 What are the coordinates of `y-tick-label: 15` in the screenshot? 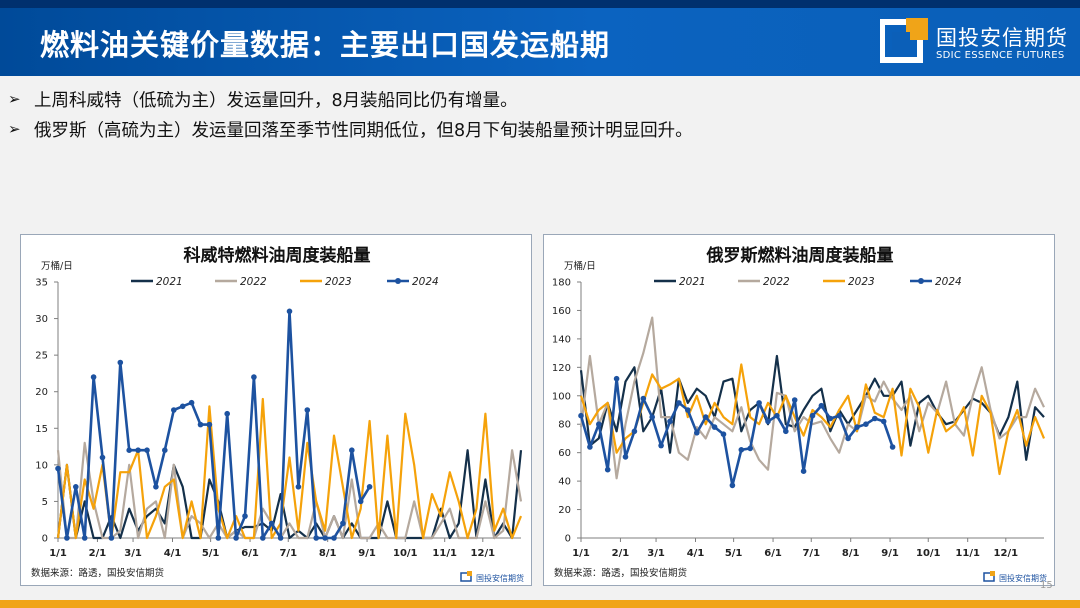 It's located at (41, 429).